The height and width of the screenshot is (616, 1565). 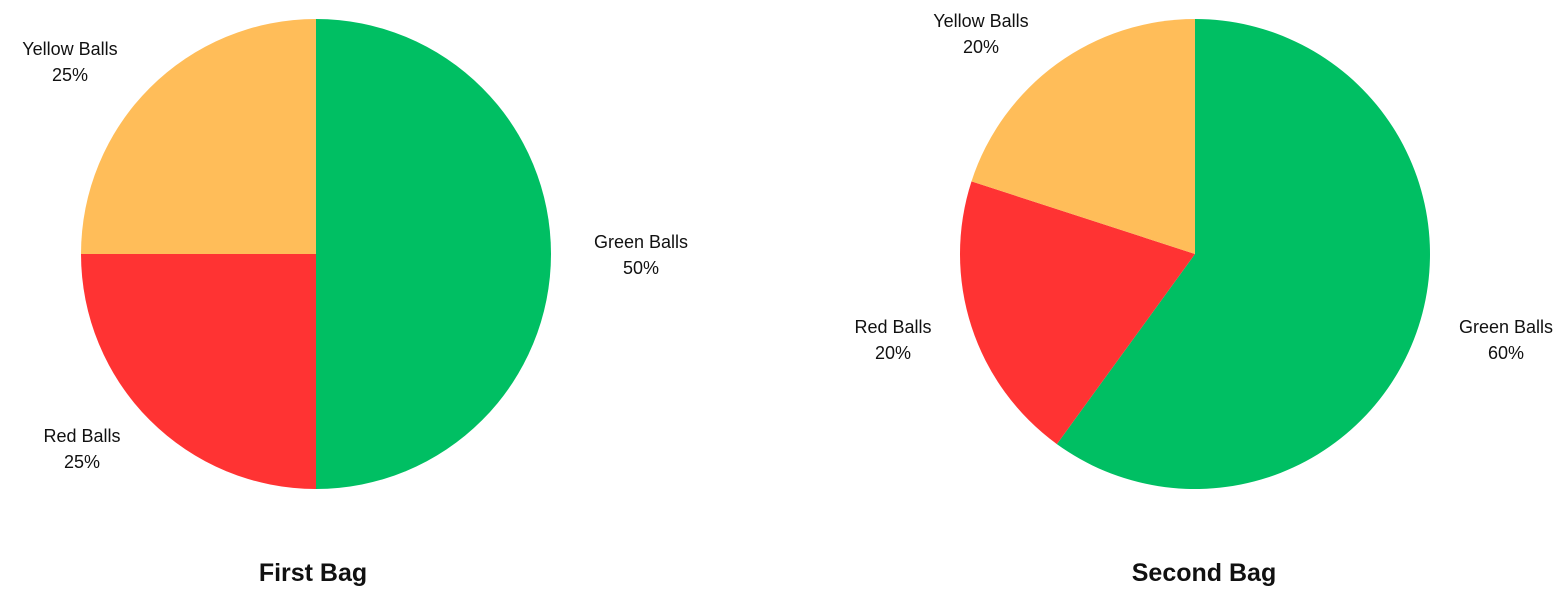 I want to click on second-bag-label-red-balls: Red Balls, so click(x=892, y=327).